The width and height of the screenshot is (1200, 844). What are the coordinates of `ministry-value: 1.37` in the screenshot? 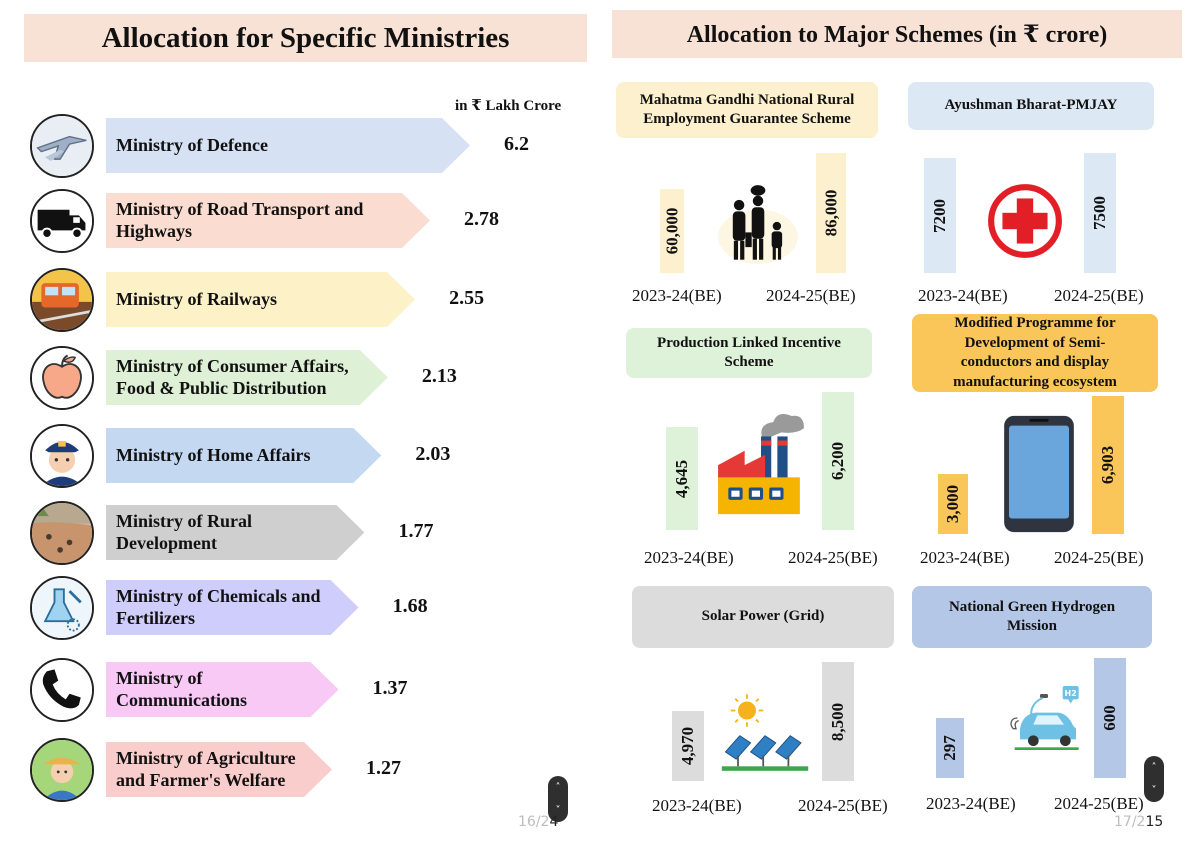 It's located at (390, 688).